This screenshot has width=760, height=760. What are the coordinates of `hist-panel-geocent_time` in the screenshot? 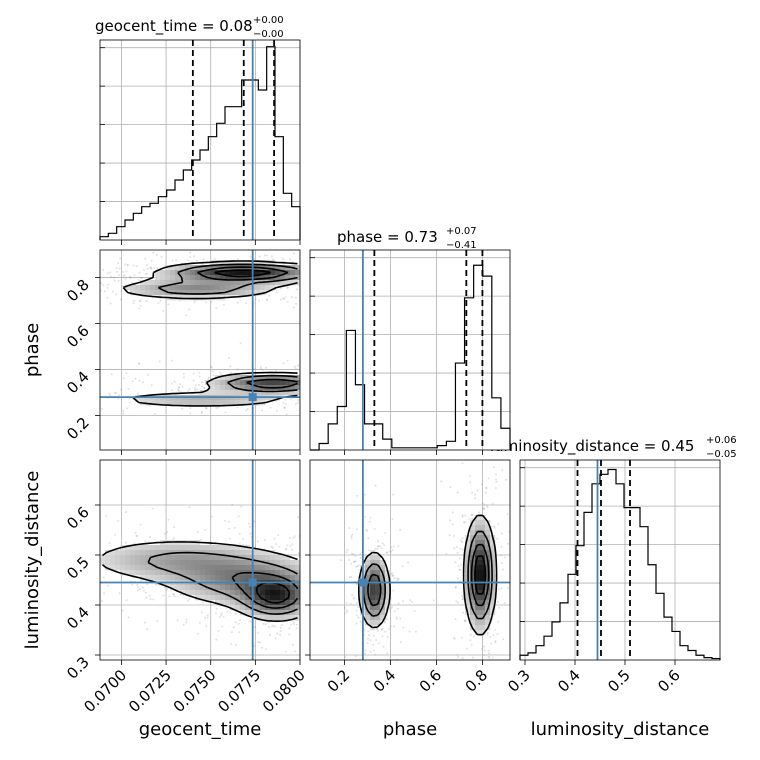 It's located at (200, 140).